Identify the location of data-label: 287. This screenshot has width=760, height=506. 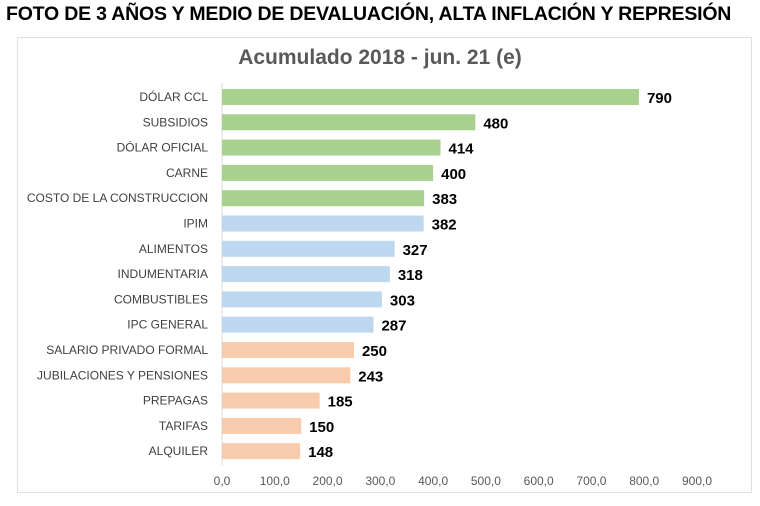
(393, 326).